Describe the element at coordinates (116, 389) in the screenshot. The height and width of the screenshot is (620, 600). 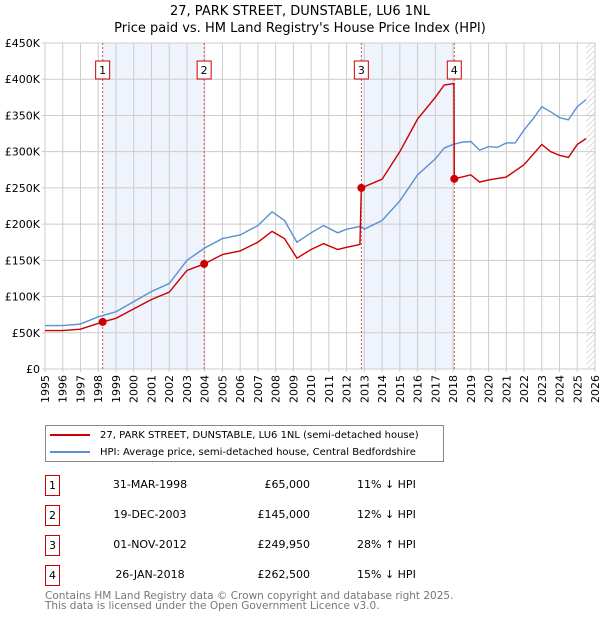
I see `x-tick-label: 1999` at that location.